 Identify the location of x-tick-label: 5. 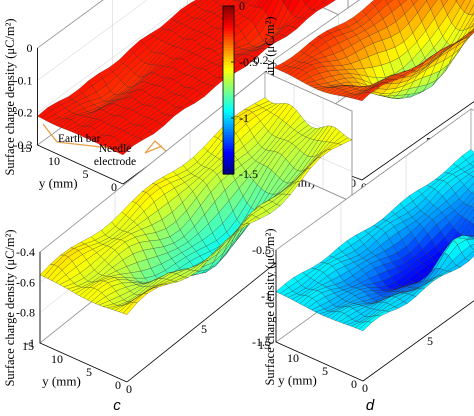
(430, 341).